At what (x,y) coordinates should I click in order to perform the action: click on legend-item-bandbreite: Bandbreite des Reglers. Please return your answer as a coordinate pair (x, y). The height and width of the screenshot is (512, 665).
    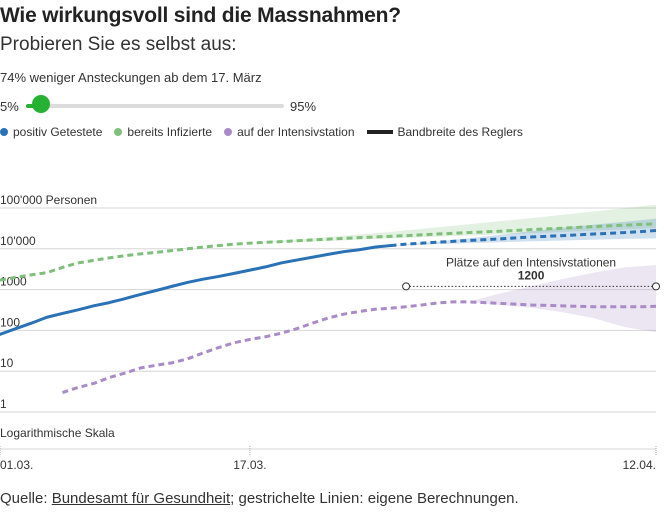
    Looking at the image, I should click on (444, 132).